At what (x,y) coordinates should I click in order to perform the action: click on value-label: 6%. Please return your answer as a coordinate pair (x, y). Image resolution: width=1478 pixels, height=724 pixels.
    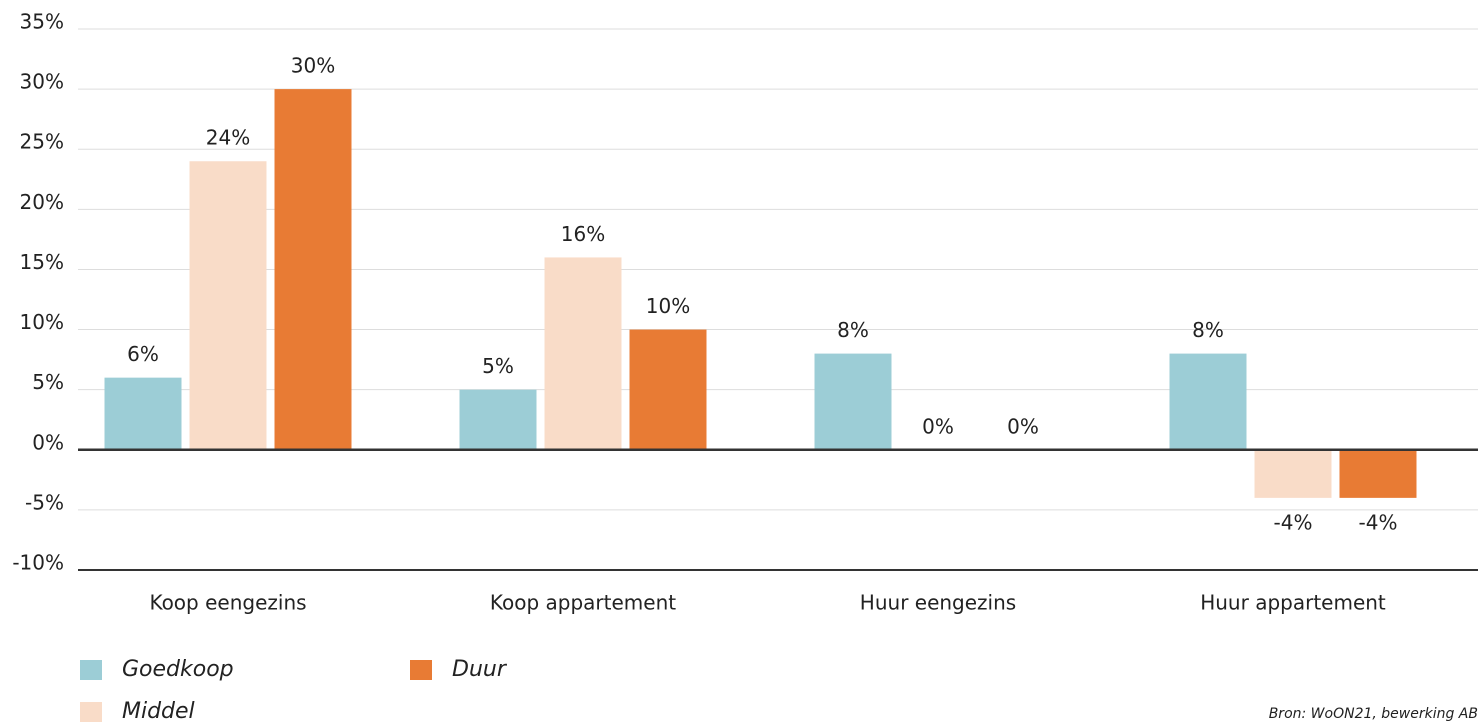
    Looking at the image, I should click on (143, 354).